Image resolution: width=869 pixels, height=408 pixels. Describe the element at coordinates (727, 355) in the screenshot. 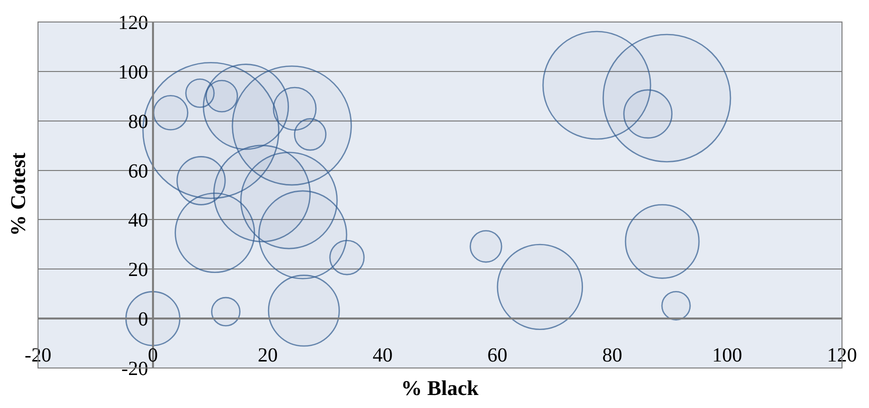

I see `x-tick-label: 100` at that location.